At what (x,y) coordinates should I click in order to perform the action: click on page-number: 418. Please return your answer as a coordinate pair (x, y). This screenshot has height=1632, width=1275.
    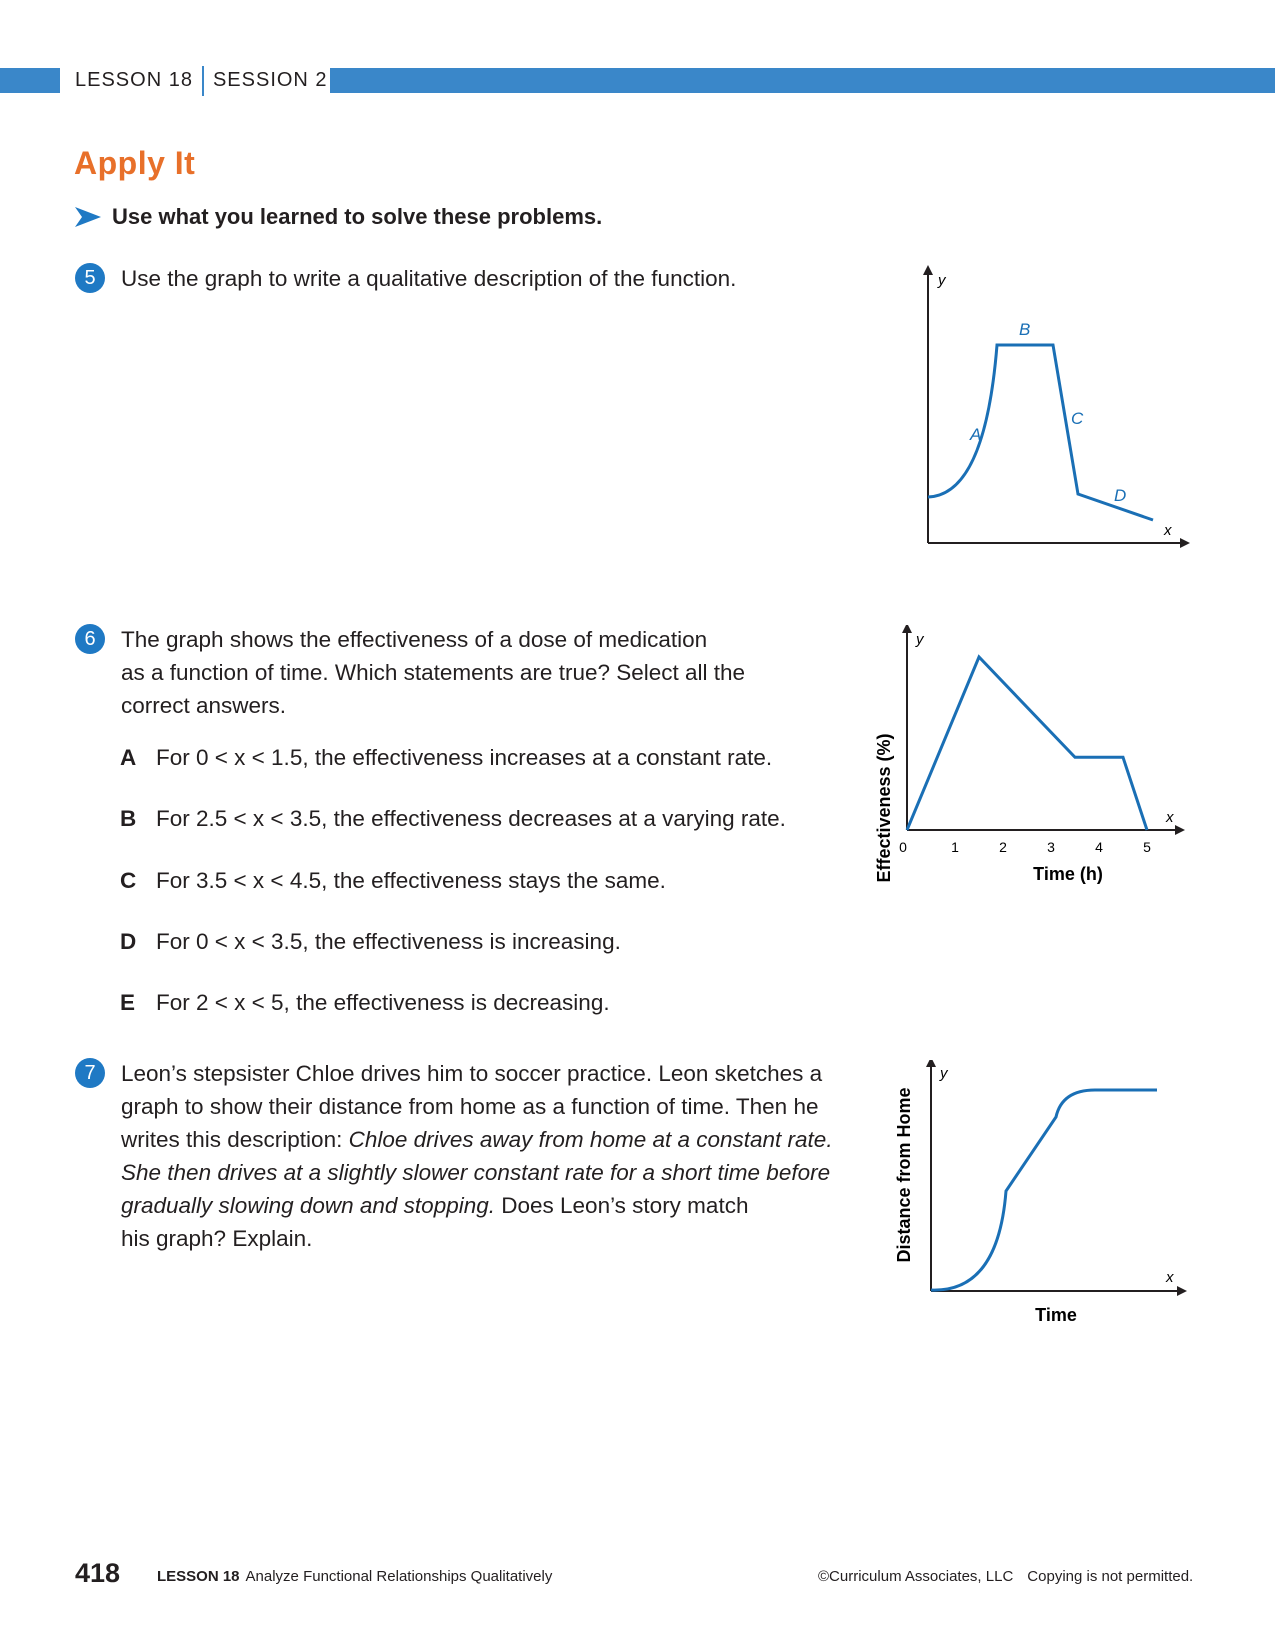
    Looking at the image, I should click on (98, 1573).